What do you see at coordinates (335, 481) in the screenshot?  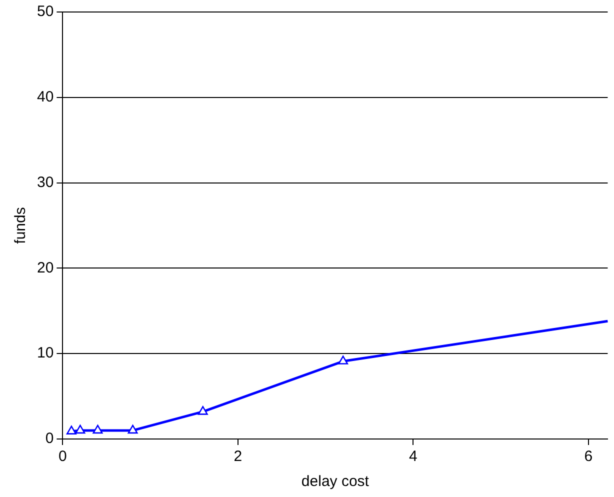 I see `x-axis-title: delay cost` at bounding box center [335, 481].